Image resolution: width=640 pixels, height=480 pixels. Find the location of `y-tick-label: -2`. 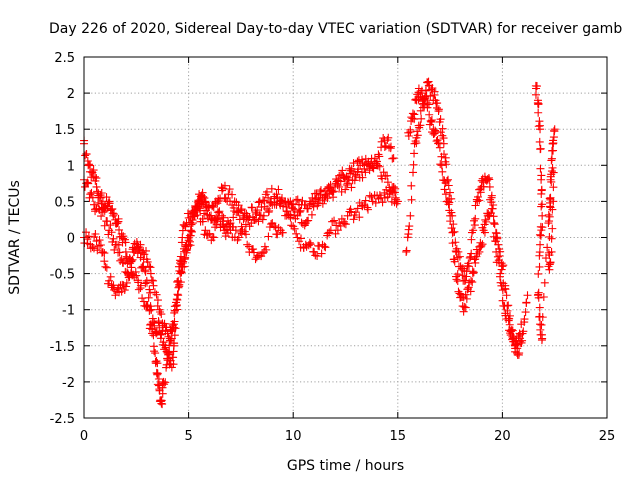

y-tick-label: -2 is located at coordinates (68, 383).